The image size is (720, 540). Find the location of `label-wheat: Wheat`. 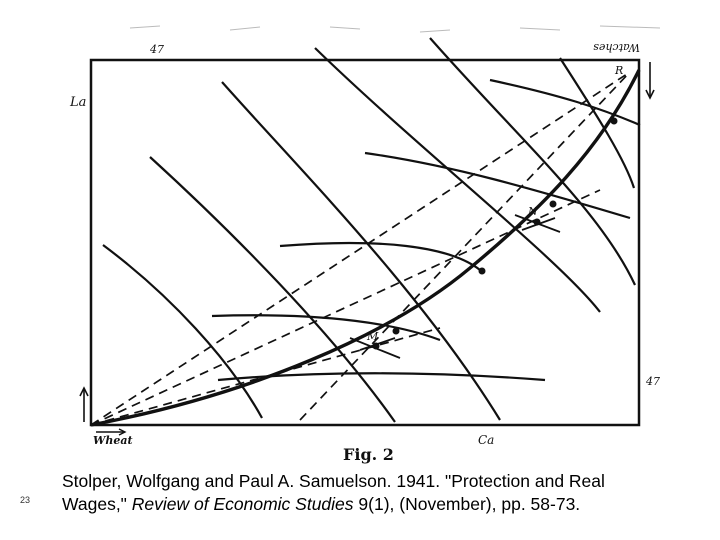

label-wheat: Wheat is located at coordinates (113, 440).